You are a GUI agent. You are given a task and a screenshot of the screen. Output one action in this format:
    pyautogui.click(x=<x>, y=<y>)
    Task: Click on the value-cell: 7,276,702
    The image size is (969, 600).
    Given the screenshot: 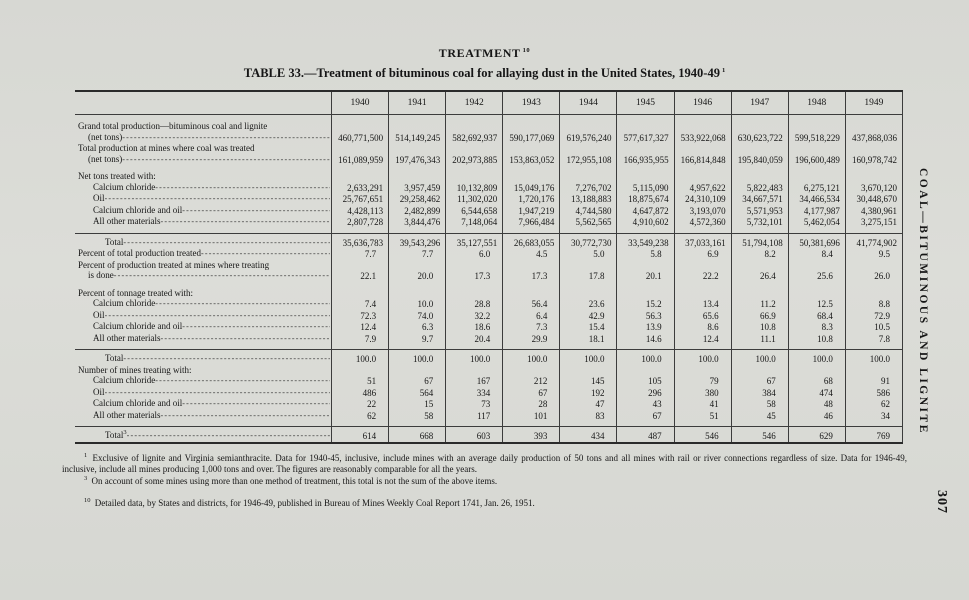 What is the action you would take?
    pyautogui.click(x=588, y=187)
    